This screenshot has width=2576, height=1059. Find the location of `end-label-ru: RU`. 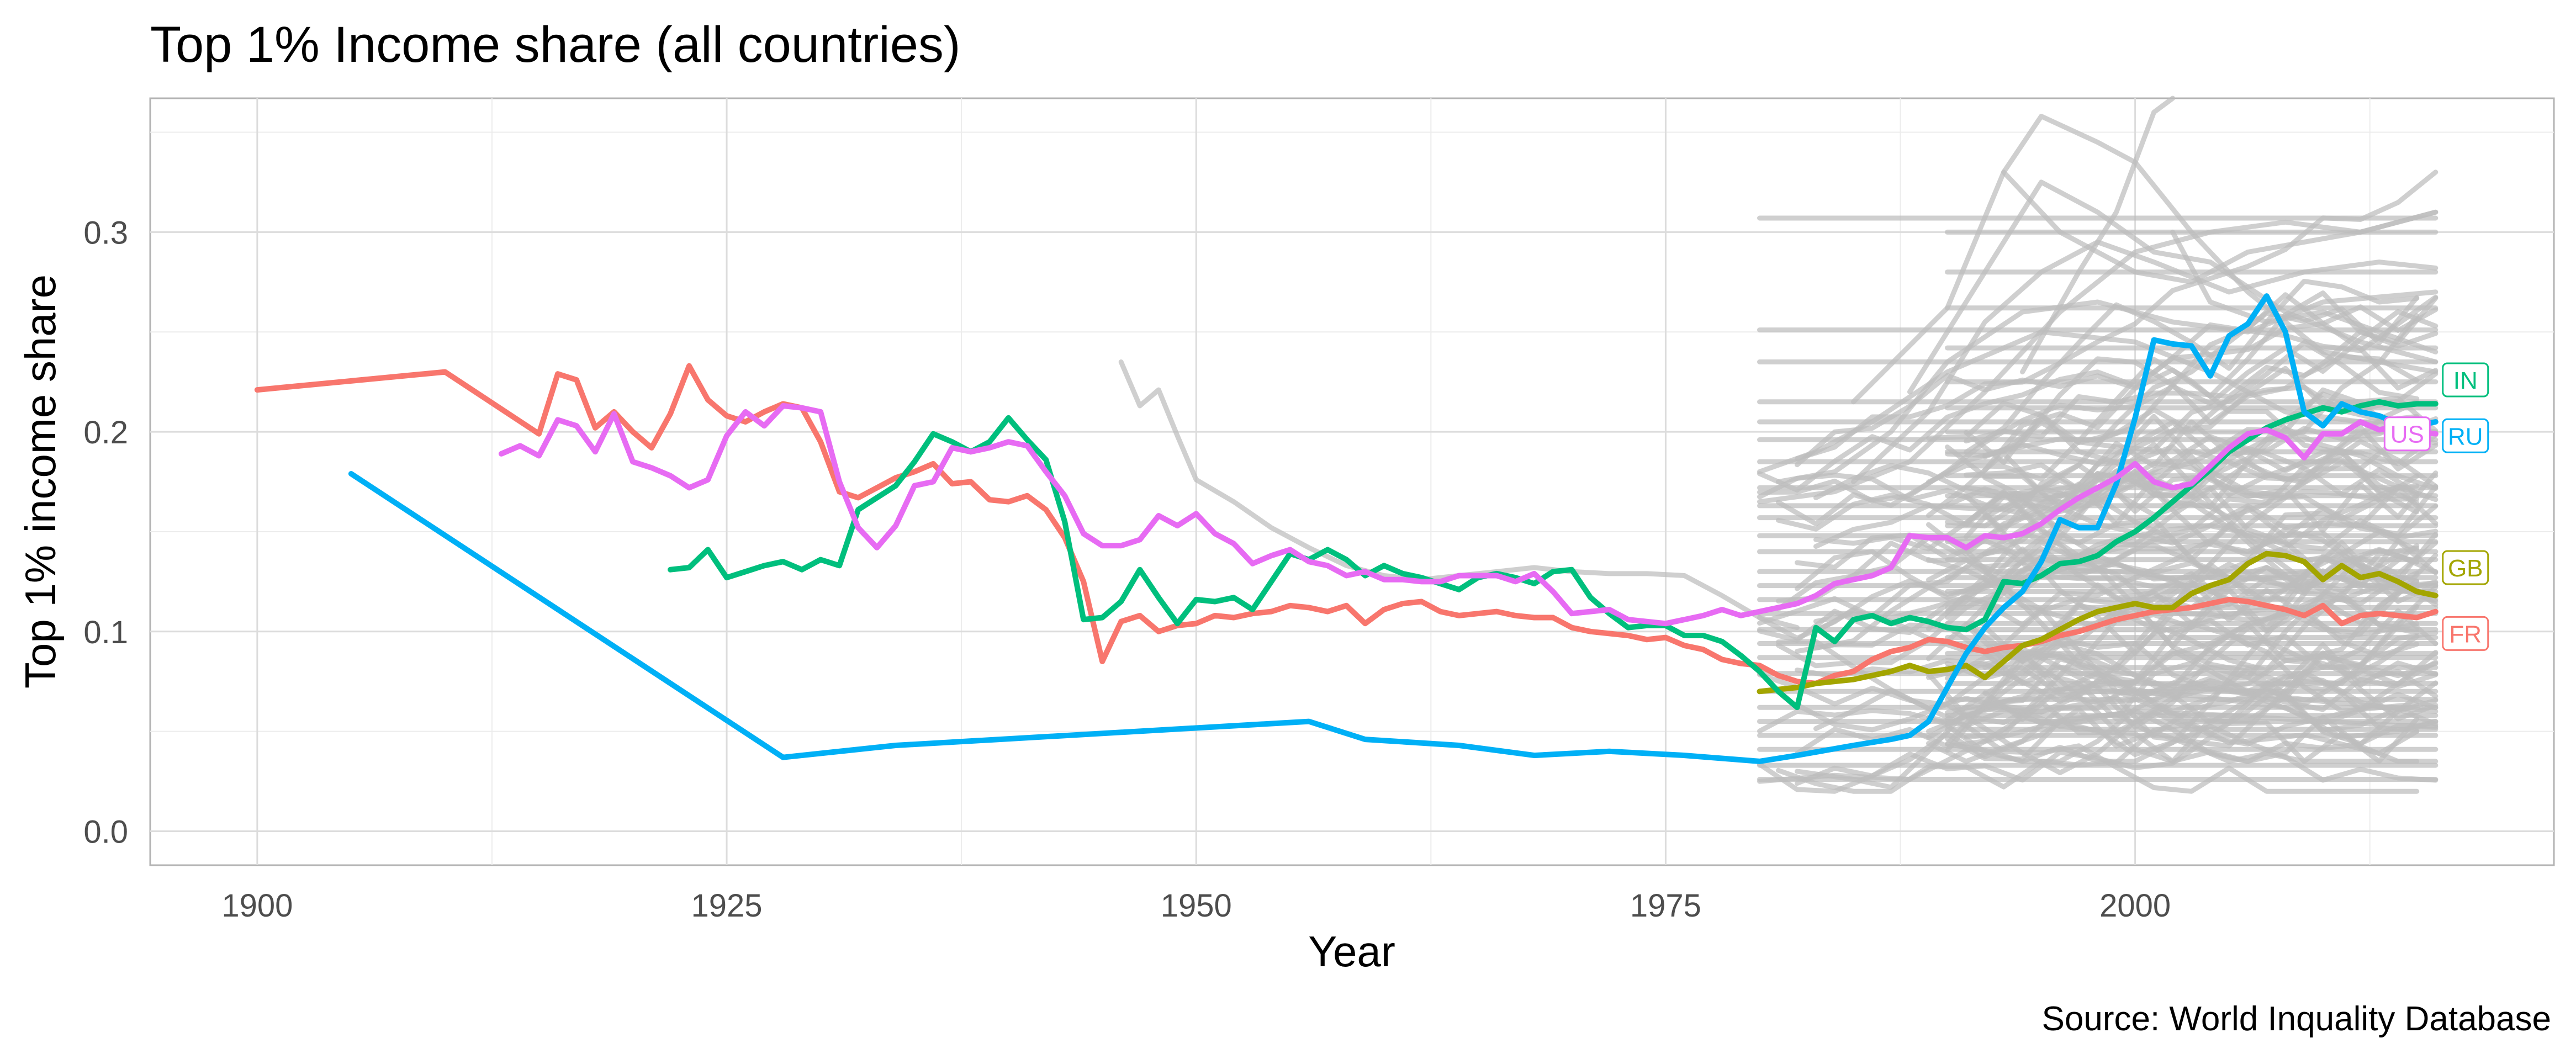

end-label-ru: RU is located at coordinates (2465, 436).